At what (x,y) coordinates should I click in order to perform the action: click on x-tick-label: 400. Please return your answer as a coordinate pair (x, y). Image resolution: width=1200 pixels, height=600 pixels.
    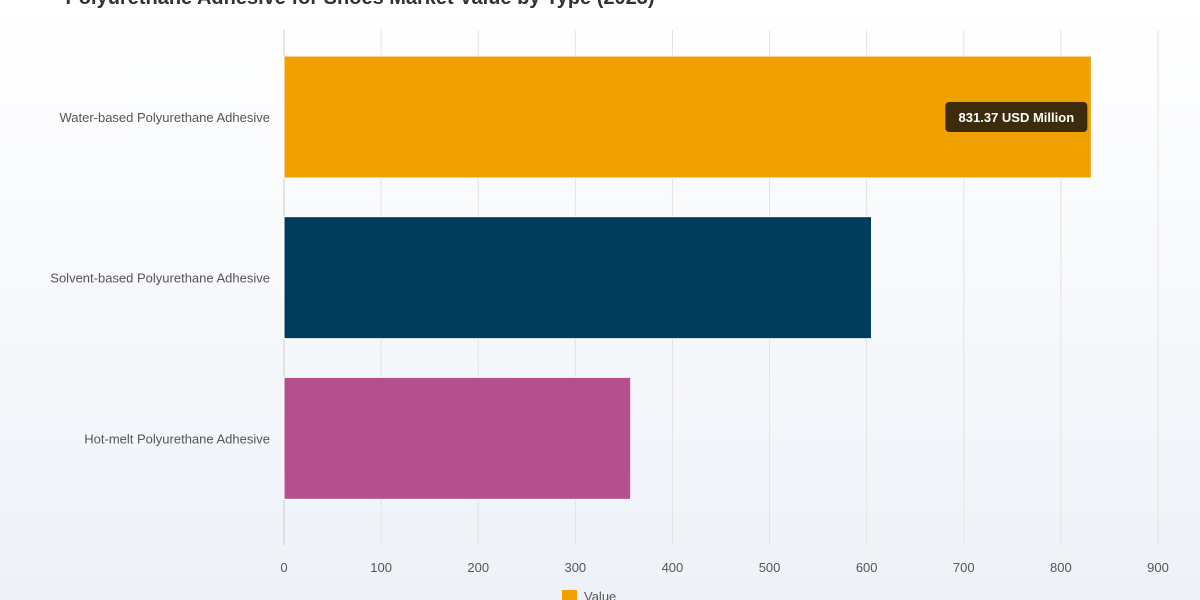
    Looking at the image, I should click on (673, 567).